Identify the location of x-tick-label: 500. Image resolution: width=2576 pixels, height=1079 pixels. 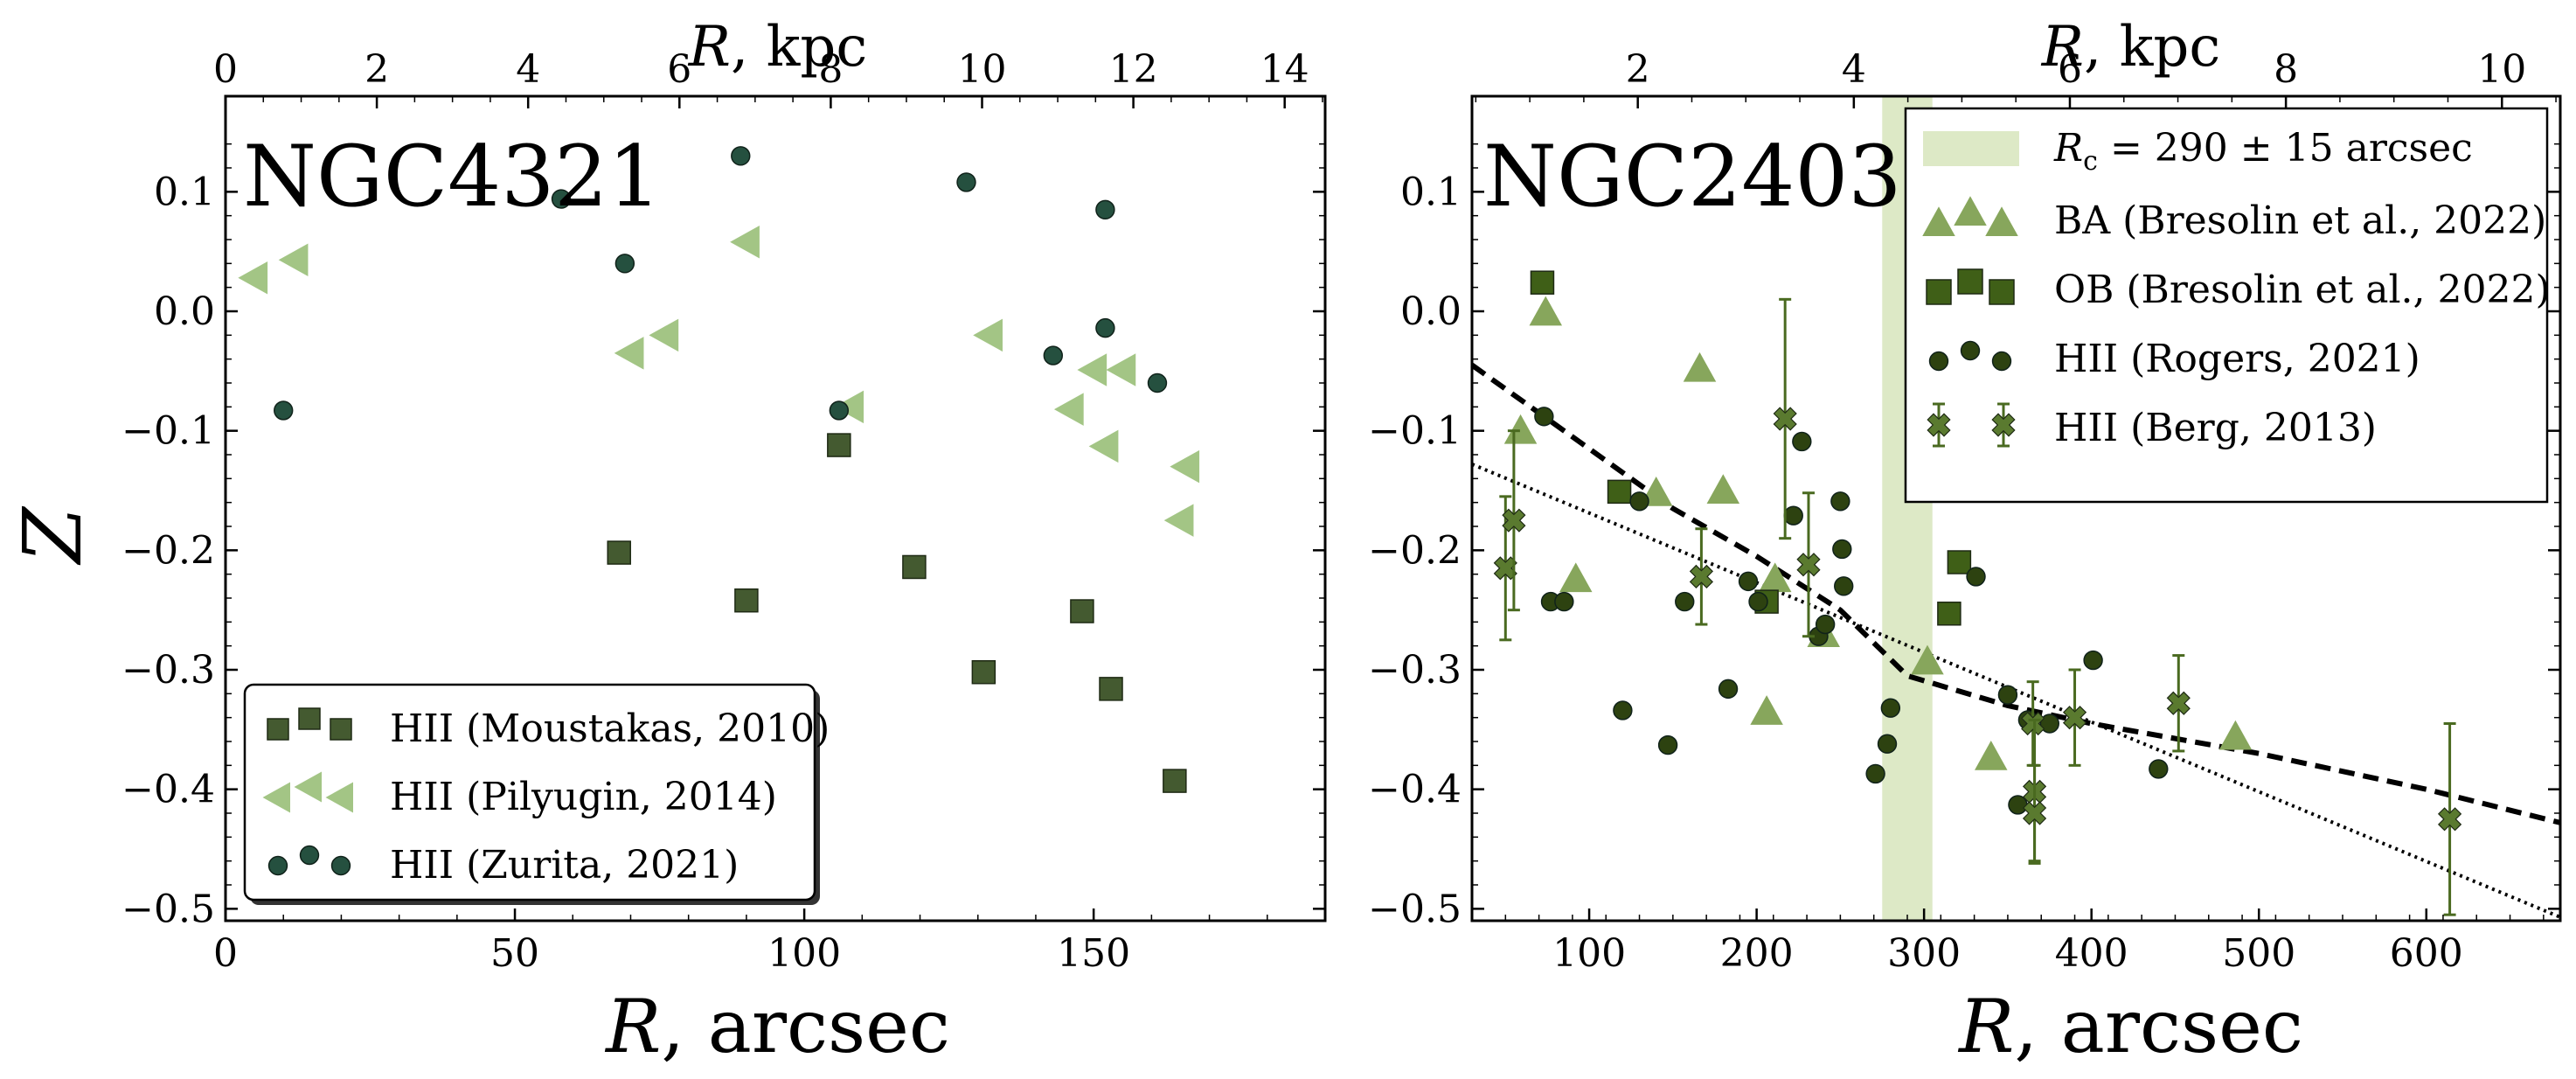
(2258, 954).